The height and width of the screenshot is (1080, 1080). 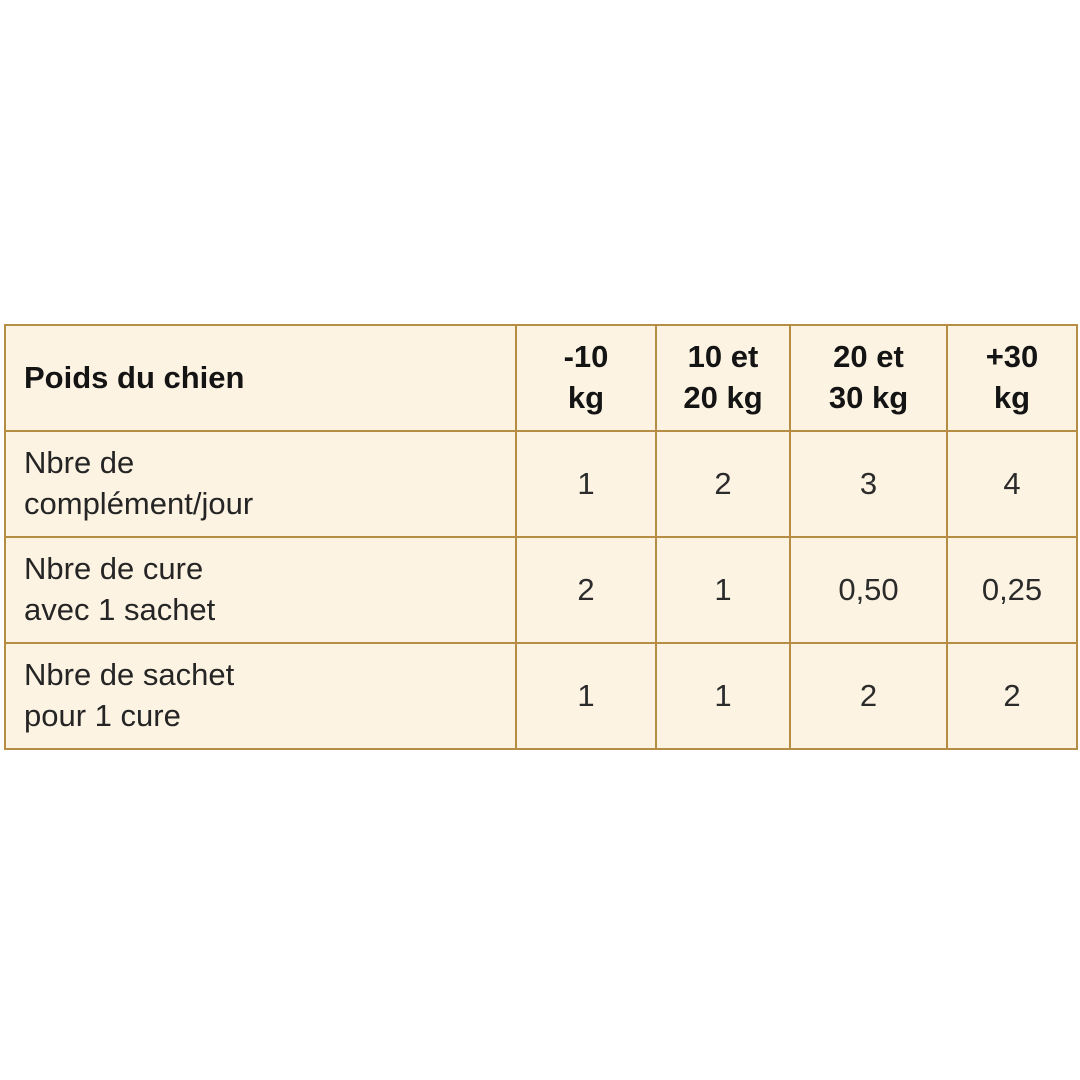 What do you see at coordinates (868, 590) in the screenshot?
I see `value-cell: 0,50` at bounding box center [868, 590].